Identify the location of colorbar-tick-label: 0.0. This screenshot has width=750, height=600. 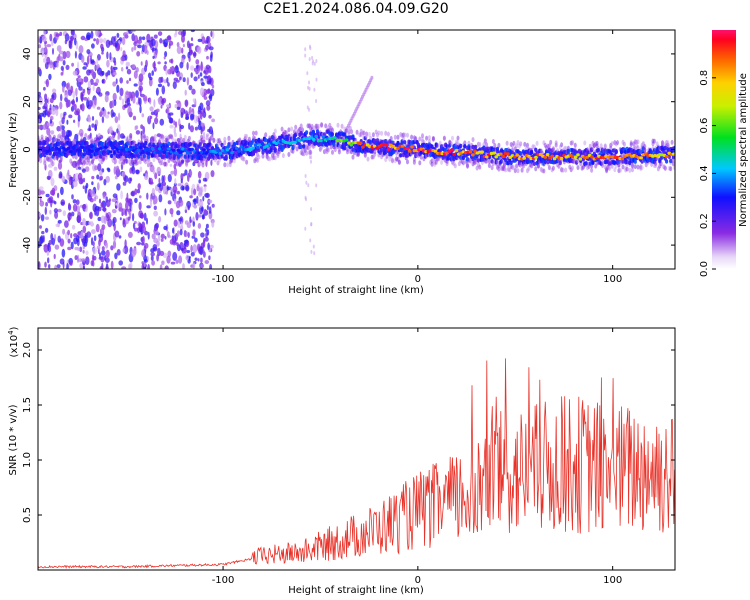
(704, 269).